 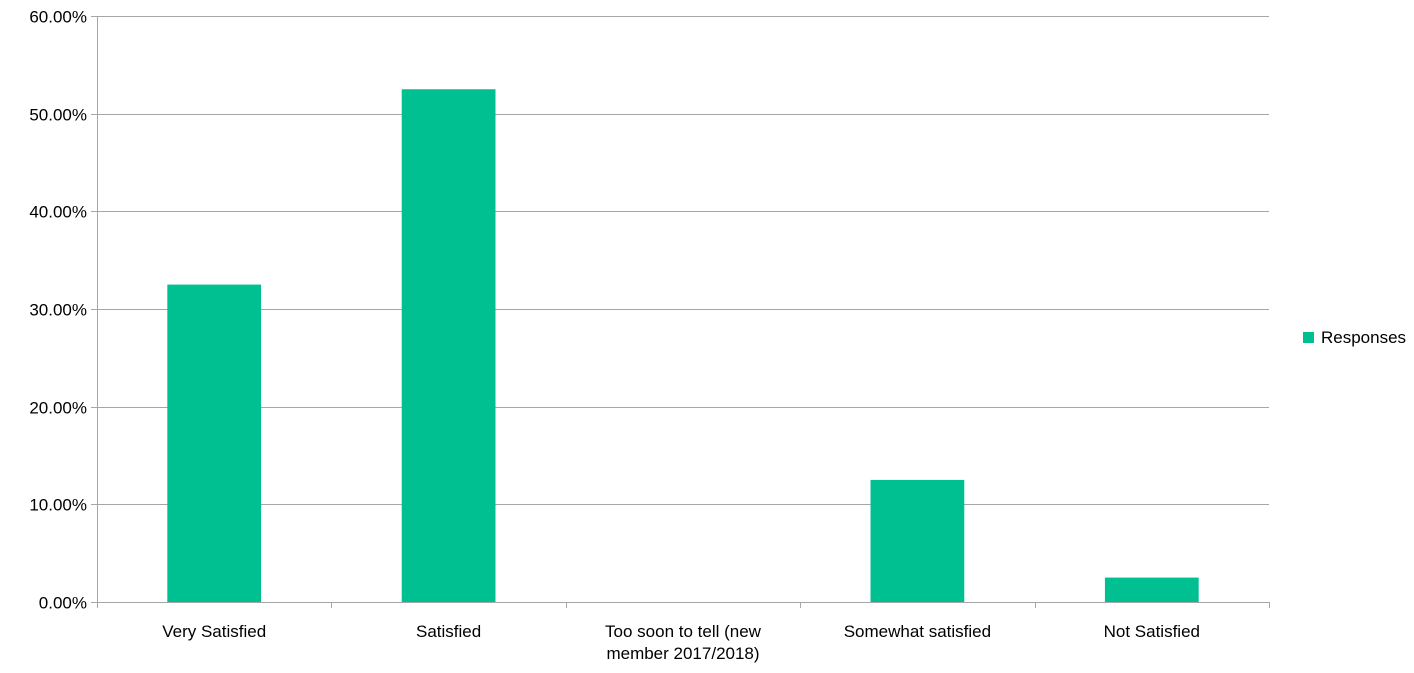 I want to click on y-tick-label: 20.00%, so click(x=58, y=408).